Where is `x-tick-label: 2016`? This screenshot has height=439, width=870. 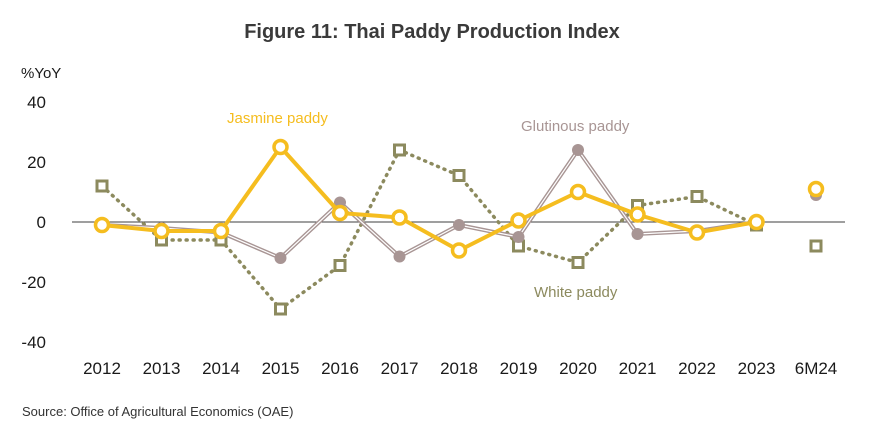 x-tick-label: 2016 is located at coordinates (340, 368).